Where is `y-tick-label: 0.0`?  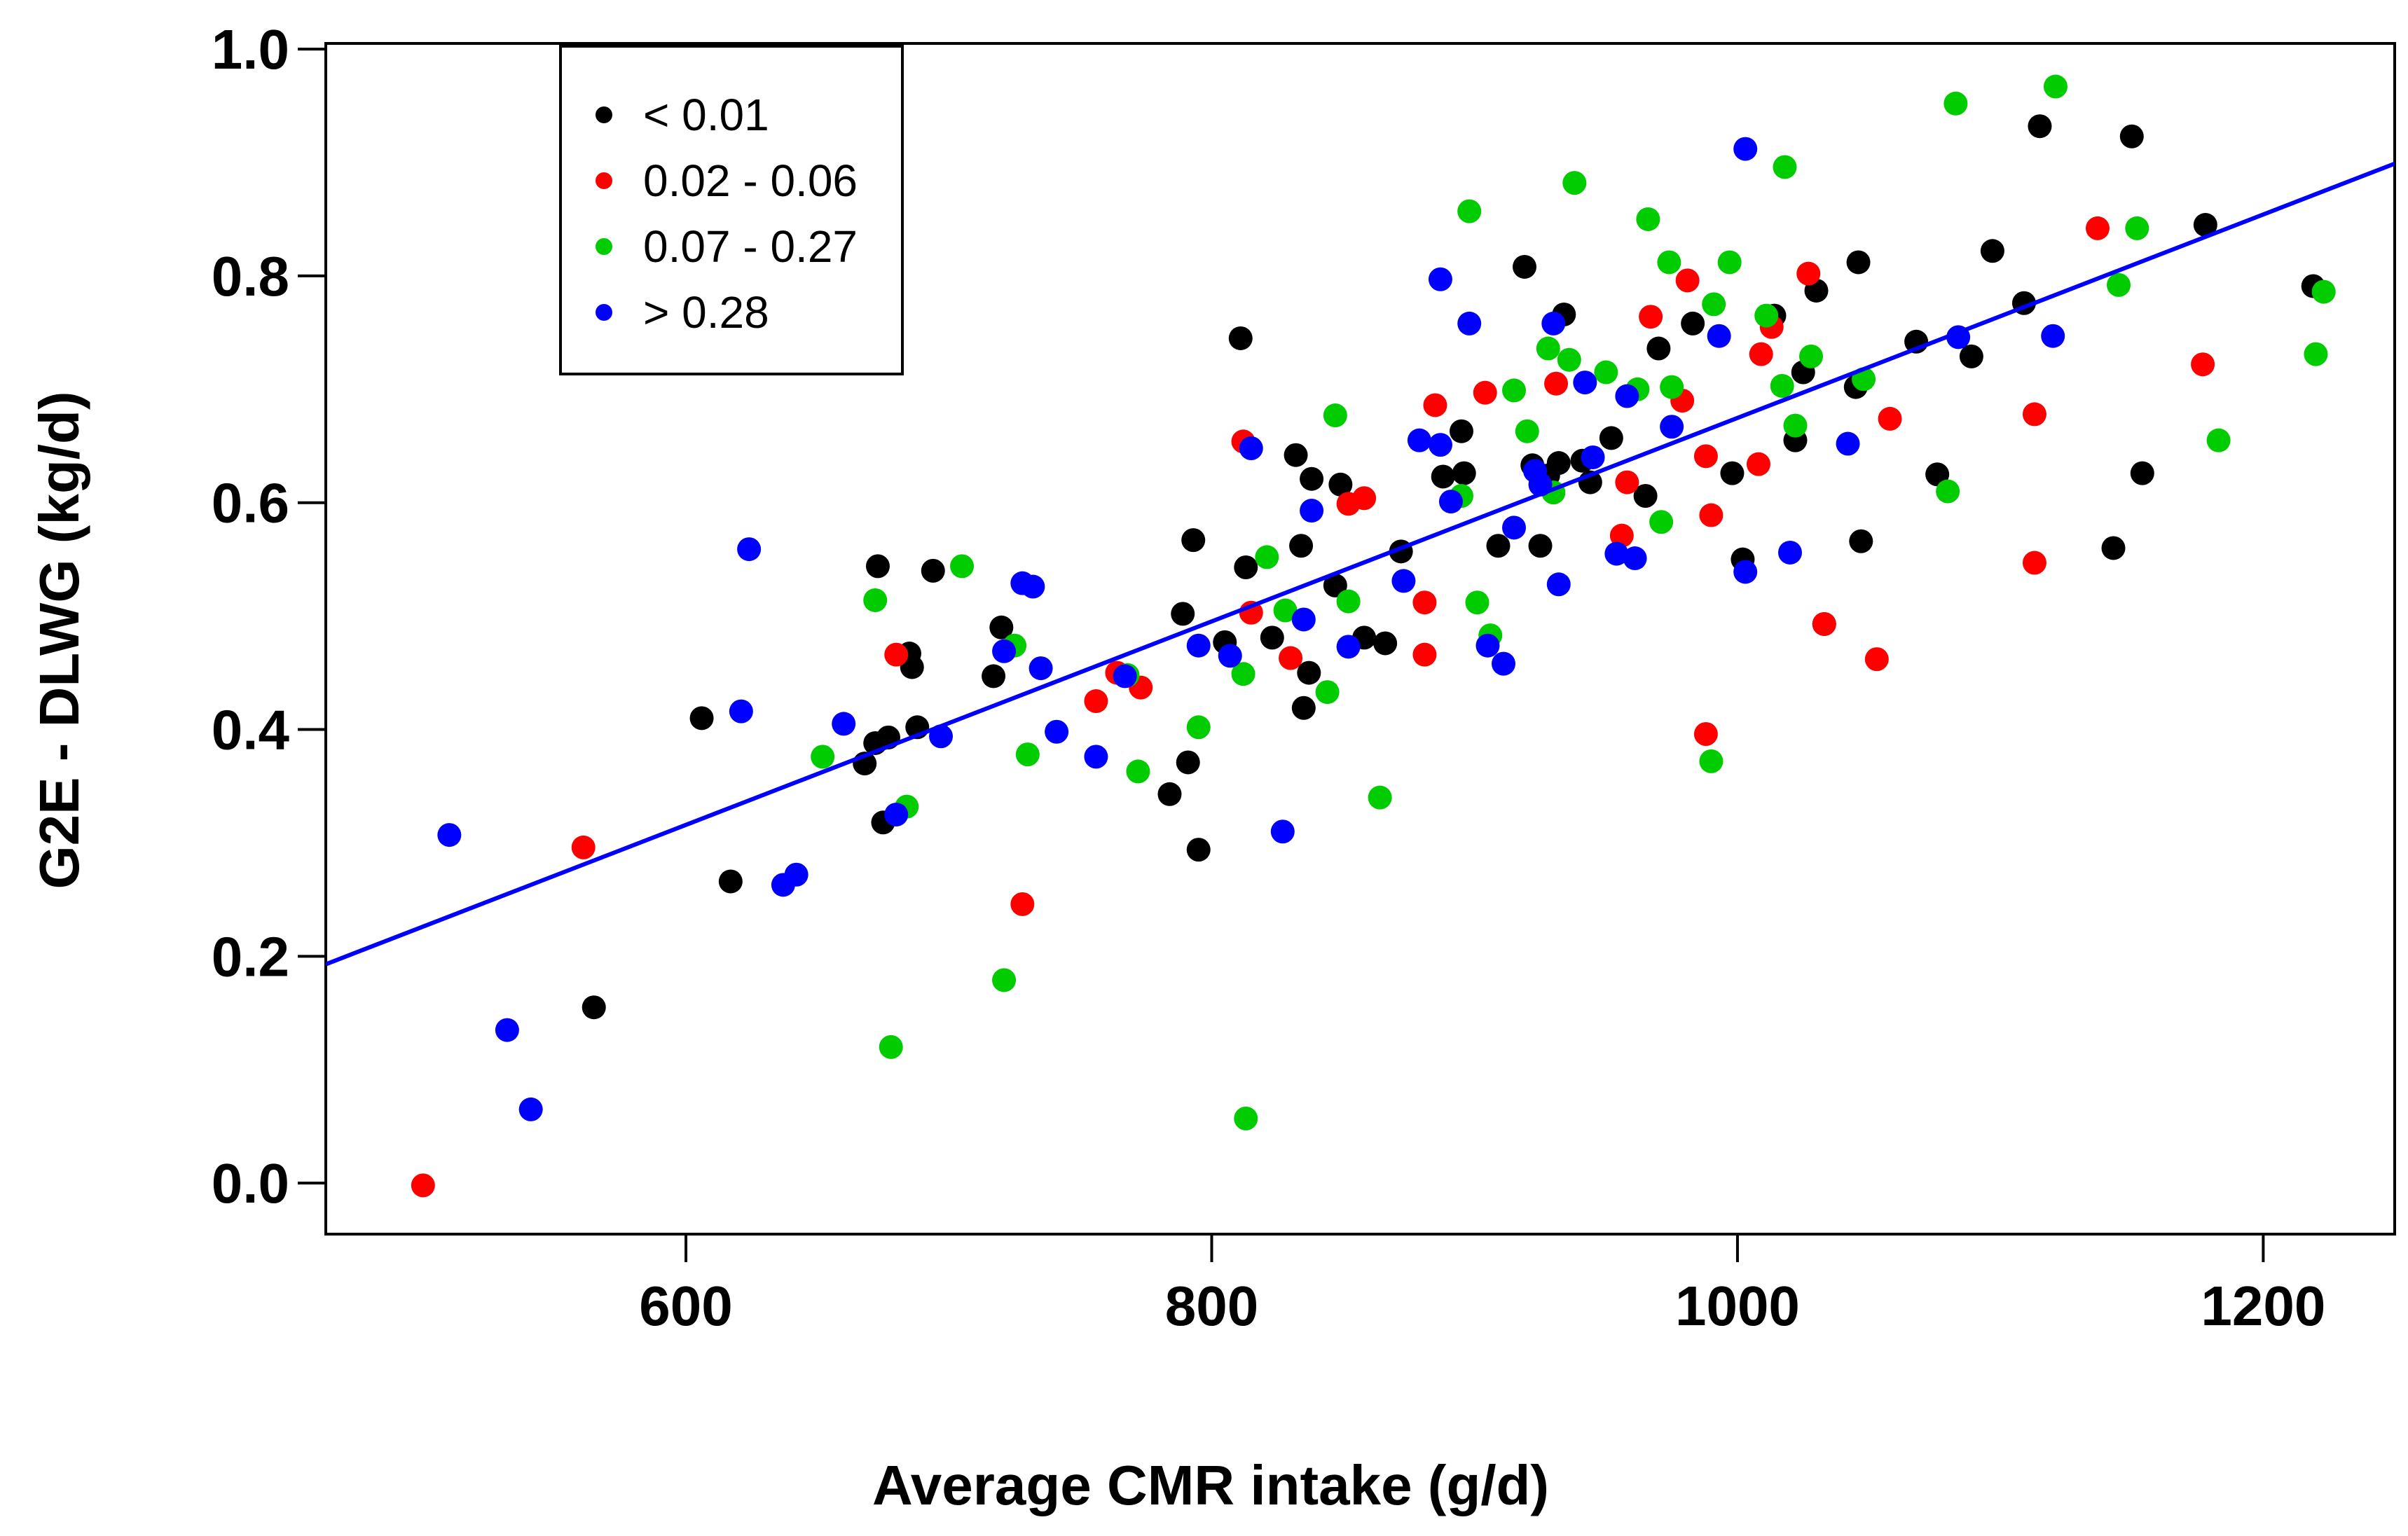 y-tick-label: 0.0 is located at coordinates (250, 1183).